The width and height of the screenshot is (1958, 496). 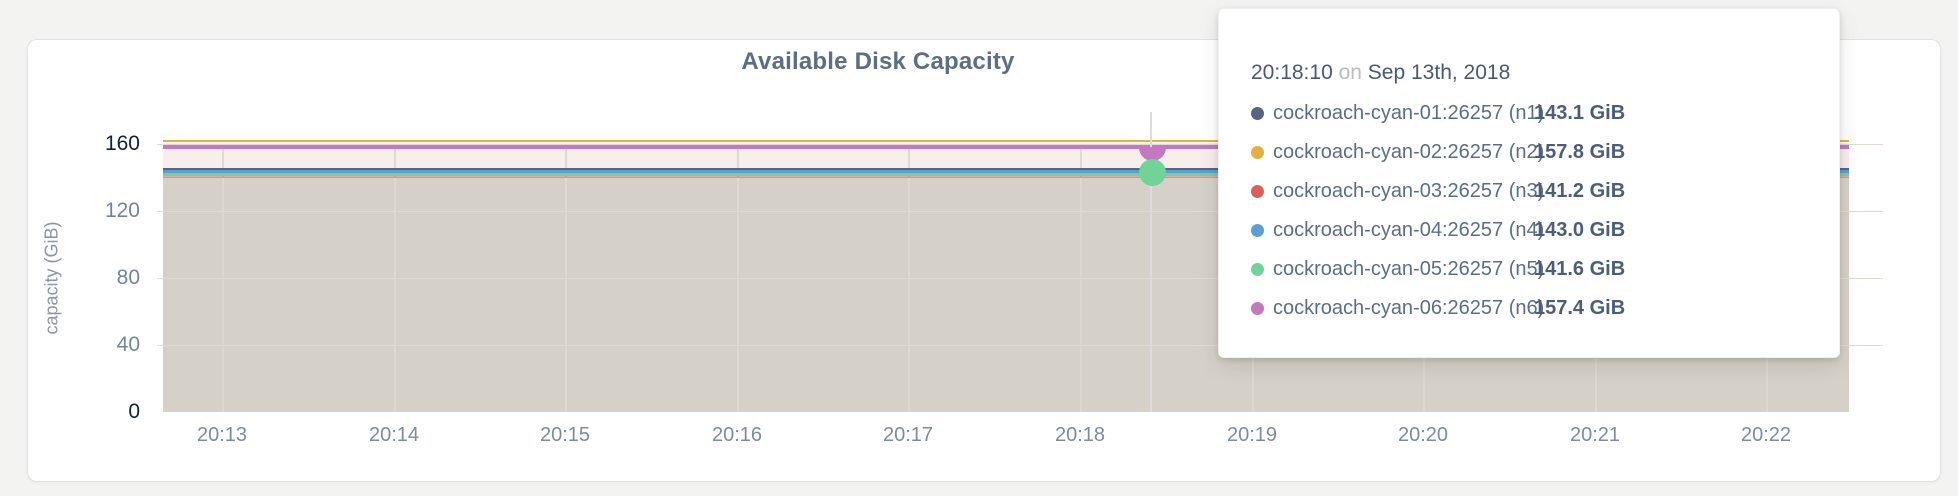 I want to click on series-color-dot-n5, so click(x=1257, y=269).